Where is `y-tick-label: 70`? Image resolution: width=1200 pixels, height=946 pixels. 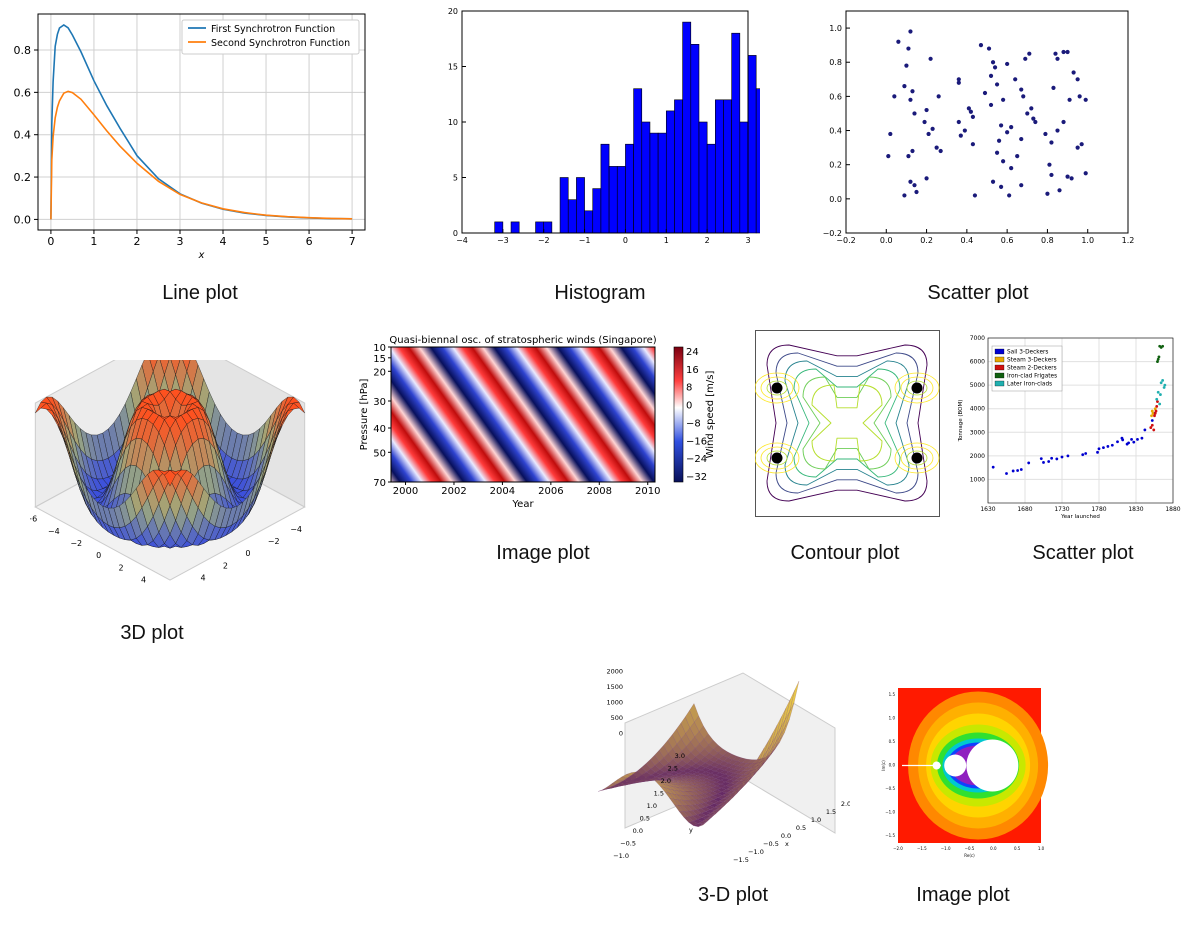 y-tick-label: 70 is located at coordinates (379, 483).